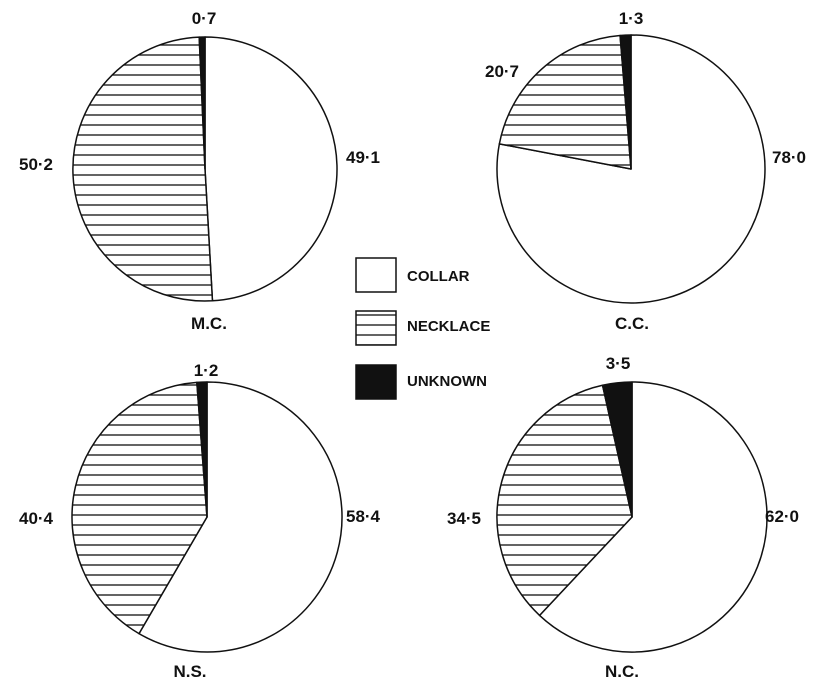  I want to click on legend-swatch-unknown, so click(376, 382).